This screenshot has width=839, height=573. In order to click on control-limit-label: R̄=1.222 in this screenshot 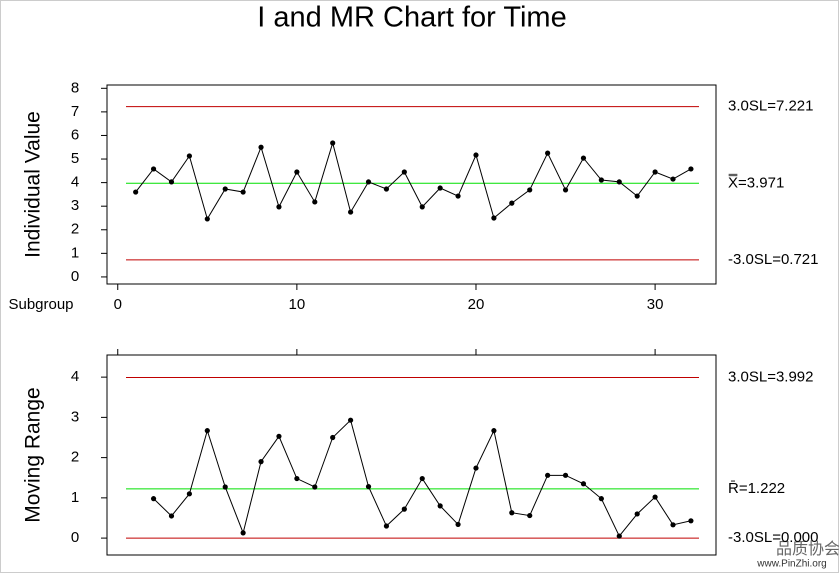, I will do `click(756, 488)`.